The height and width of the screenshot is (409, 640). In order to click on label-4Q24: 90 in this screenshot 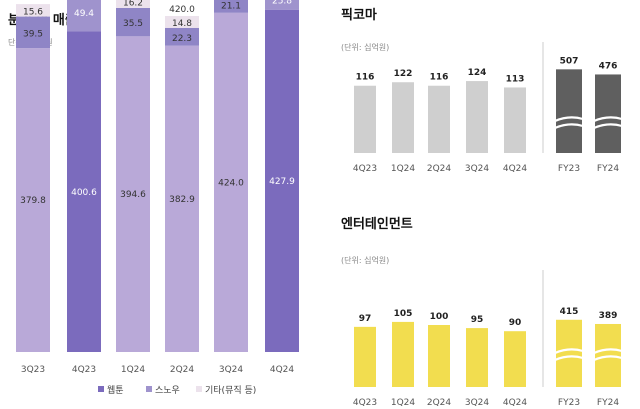, I will do `click(515, 323)`.